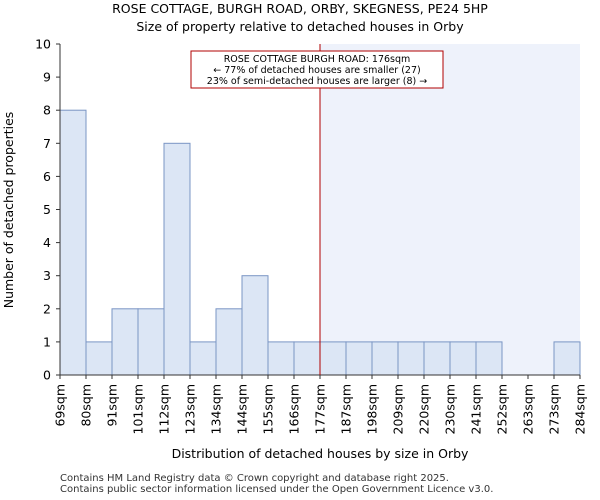 The height and width of the screenshot is (500, 600). Describe the element at coordinates (476, 409) in the screenshot. I see `x-tick-label: 241sqm` at that location.